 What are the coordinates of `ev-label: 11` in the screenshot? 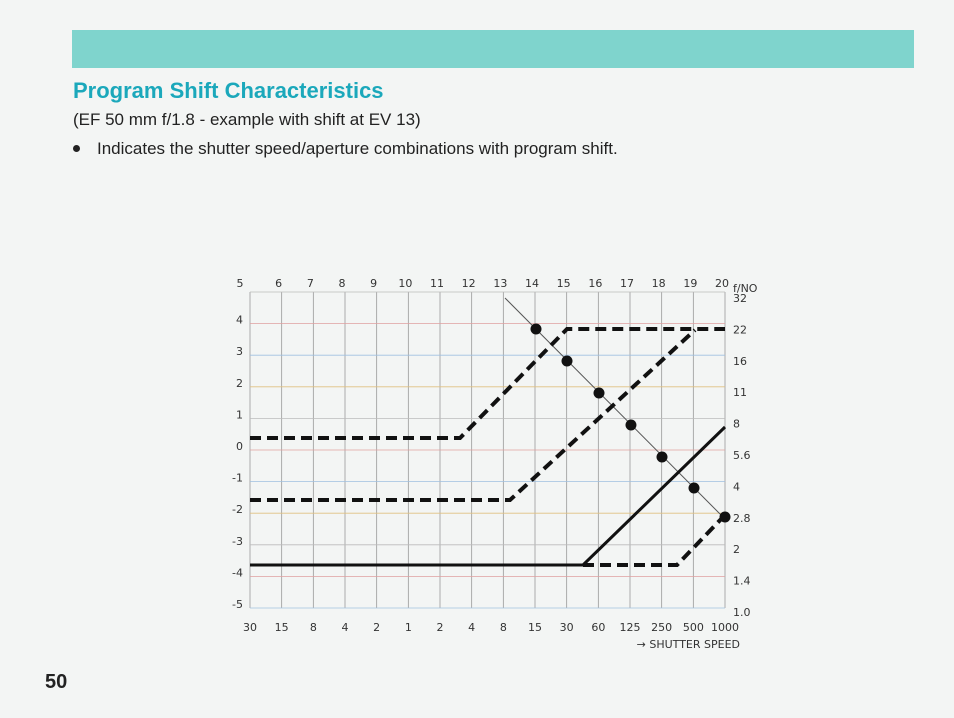 It's located at (437, 283).